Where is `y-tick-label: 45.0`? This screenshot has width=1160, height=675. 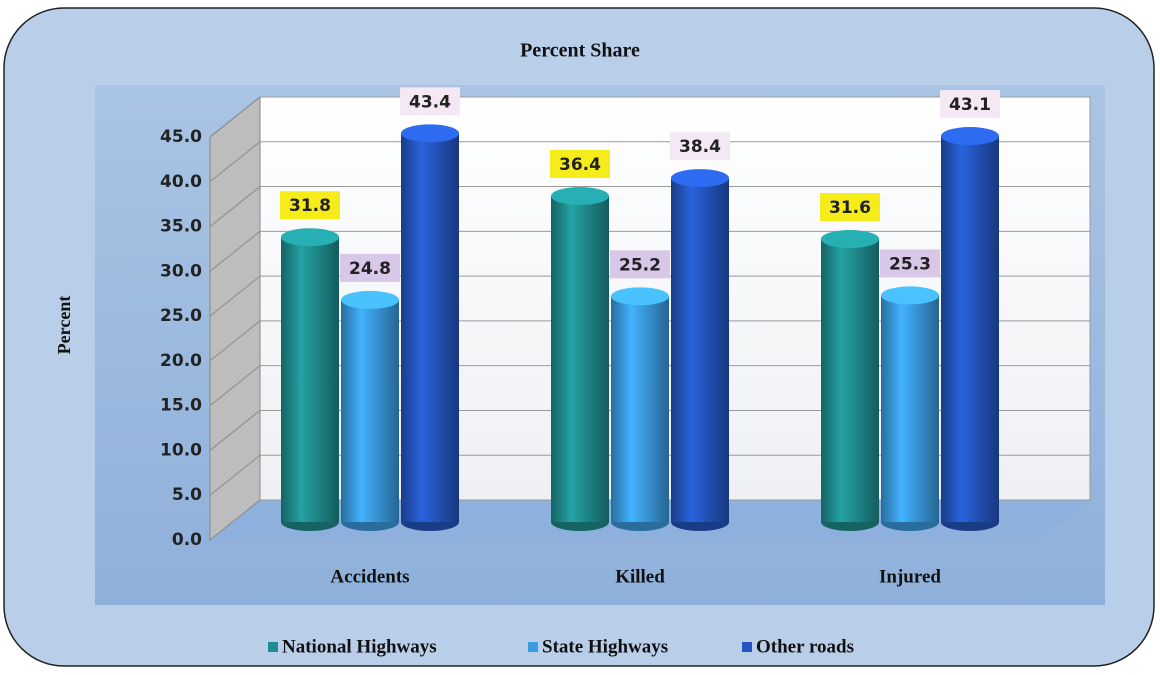
y-tick-label: 45.0 is located at coordinates (181, 137).